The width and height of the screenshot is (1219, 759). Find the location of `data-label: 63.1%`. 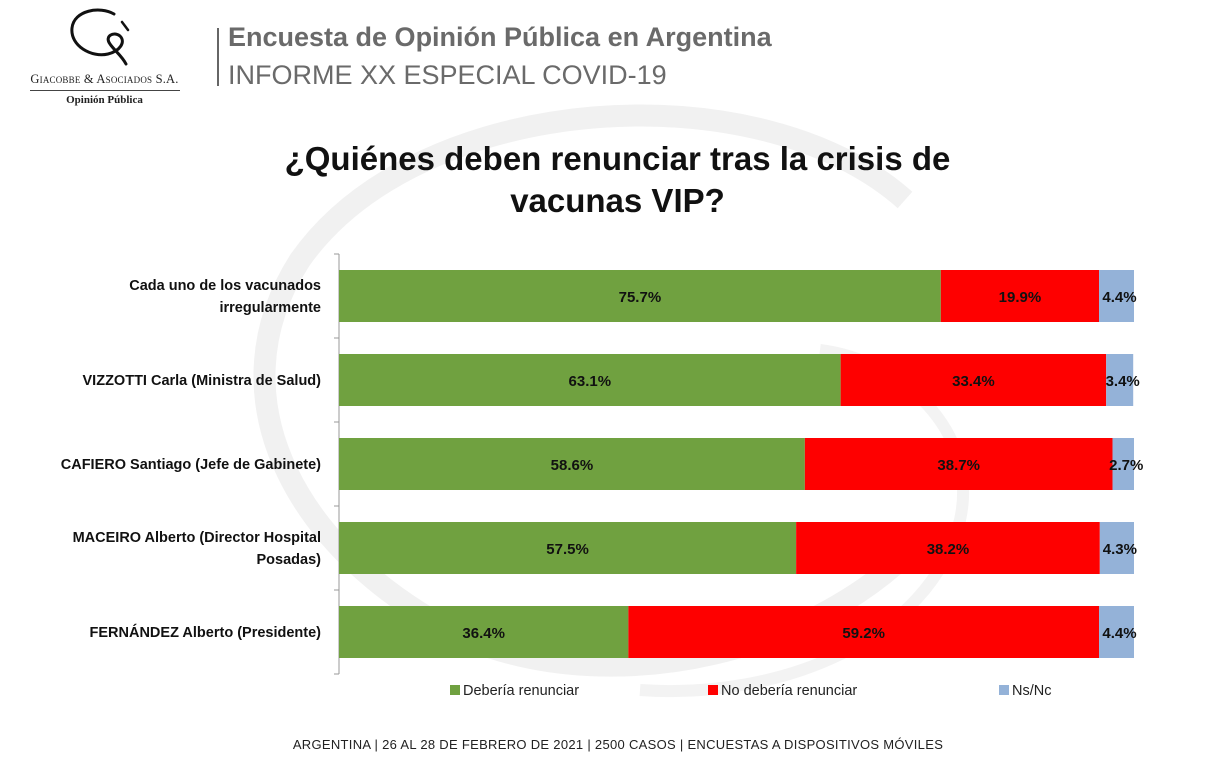

data-label: 63.1% is located at coordinates (590, 381).